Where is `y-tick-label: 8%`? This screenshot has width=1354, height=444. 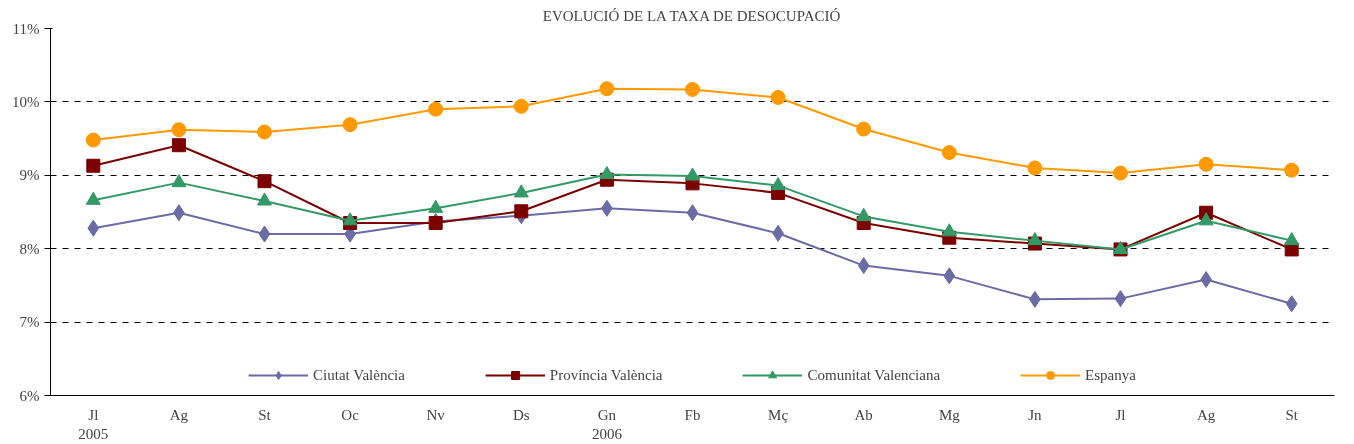
y-tick-label: 8% is located at coordinates (29, 248).